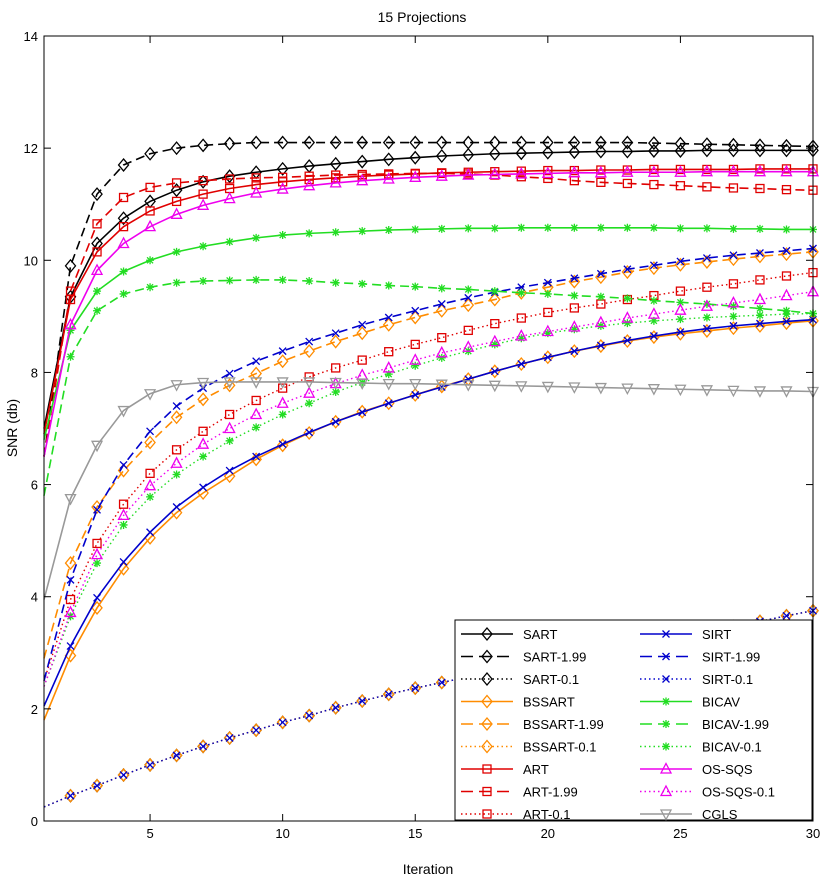  What do you see at coordinates (34, 821) in the screenshot?
I see `y-tick-label: 0` at bounding box center [34, 821].